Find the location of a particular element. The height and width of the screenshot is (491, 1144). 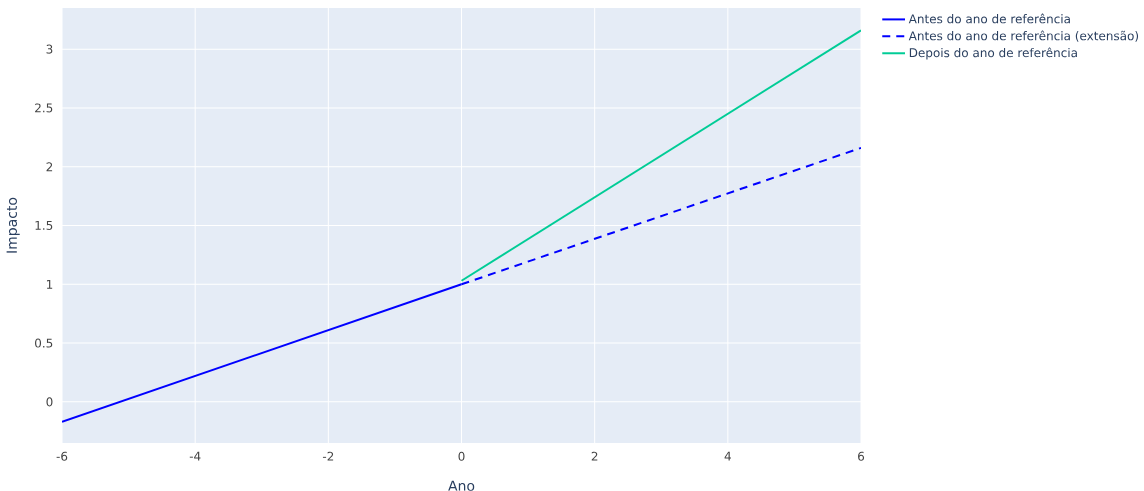

x-tick-label: 2 is located at coordinates (594, 456).